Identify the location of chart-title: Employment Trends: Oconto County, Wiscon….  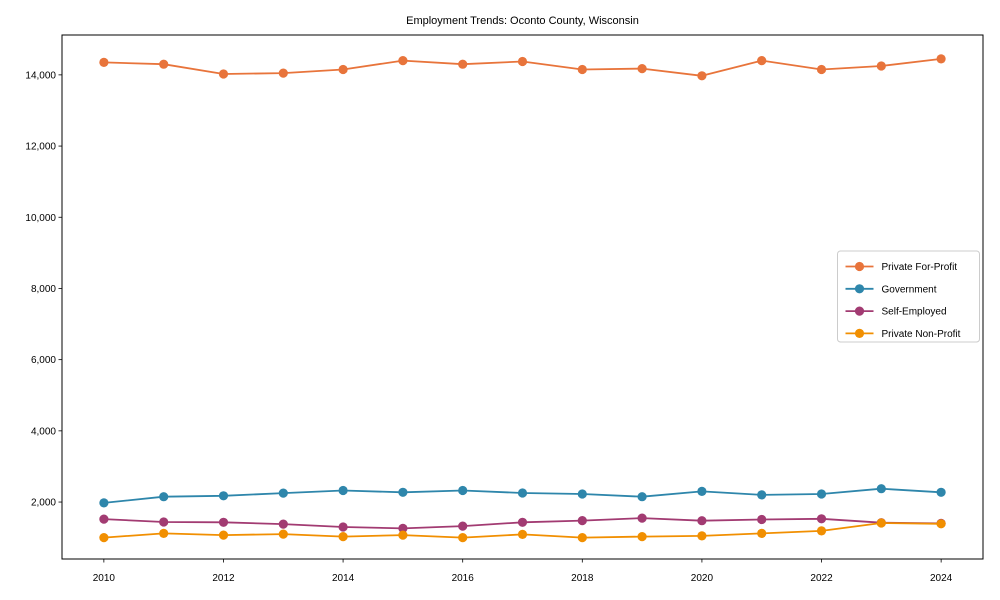
(522, 21).